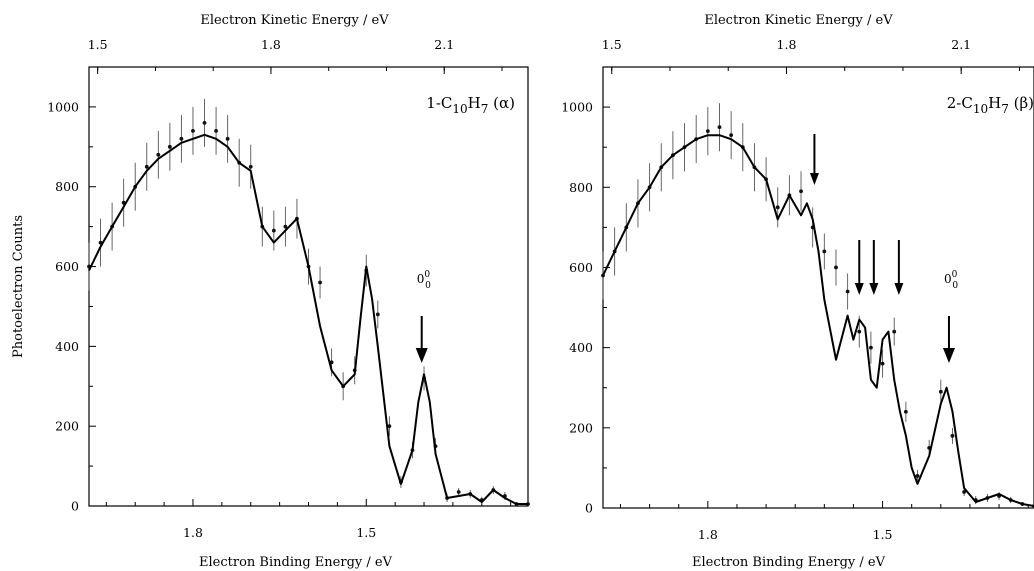 The image size is (1034, 571). Describe the element at coordinates (18, 286) in the screenshot. I see `y-axis-title: Photoelectron Counts` at that location.